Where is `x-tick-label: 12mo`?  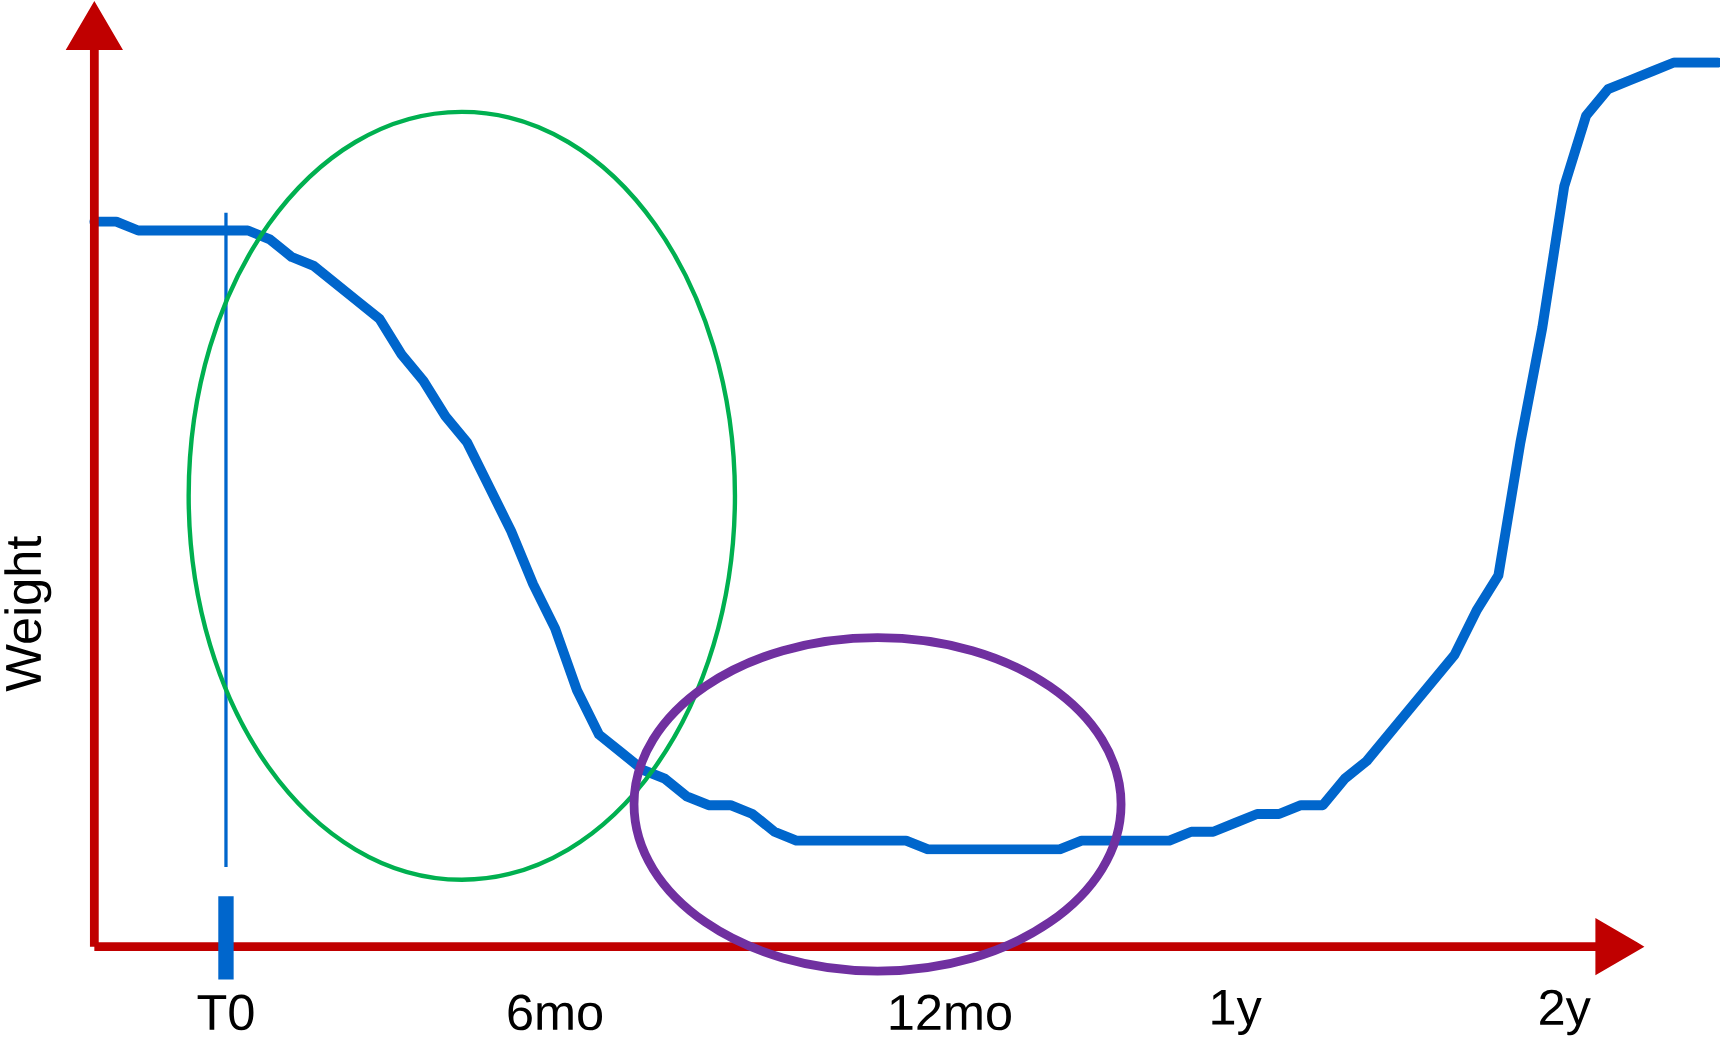 x-tick-label: 12mo is located at coordinates (950, 1012).